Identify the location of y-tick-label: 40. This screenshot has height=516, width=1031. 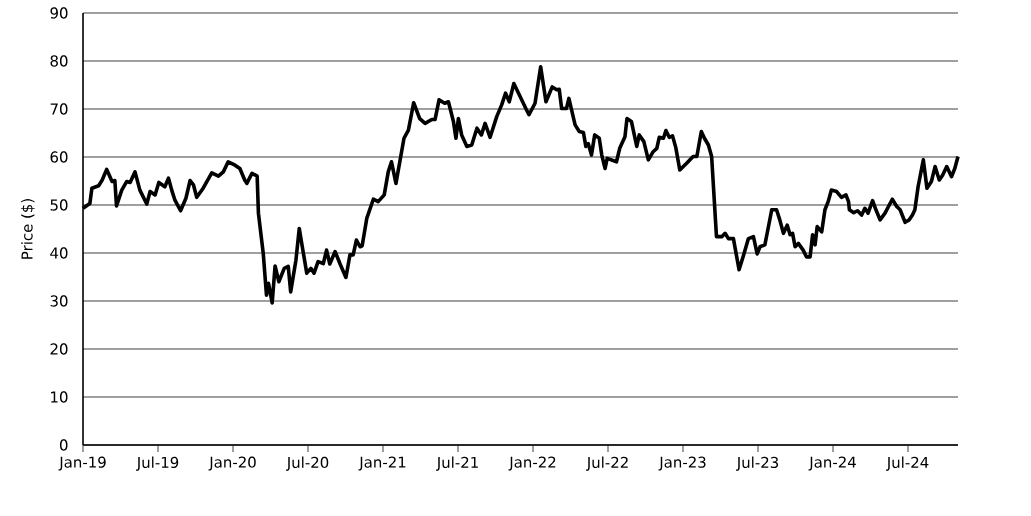
(59, 253).